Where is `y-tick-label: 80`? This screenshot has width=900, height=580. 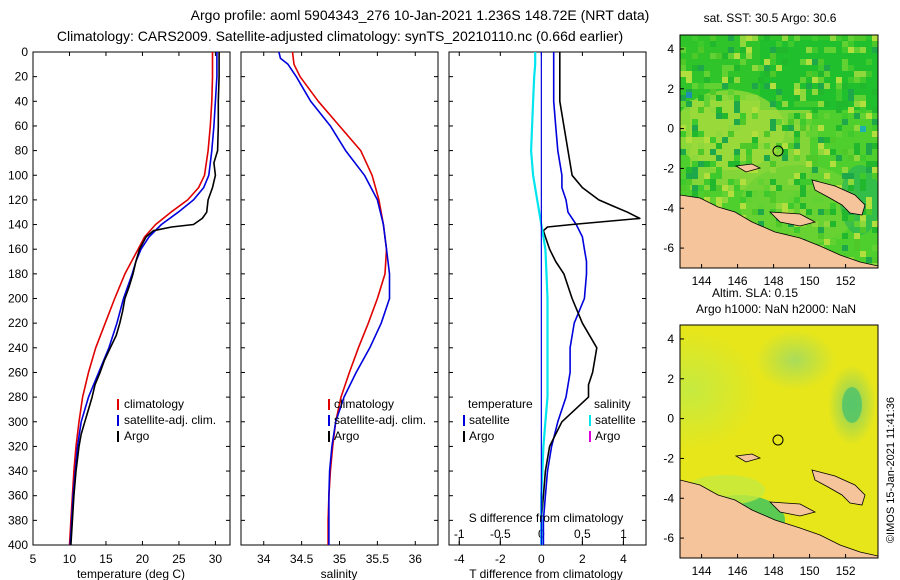 y-tick-label: 80 is located at coordinates (22, 151).